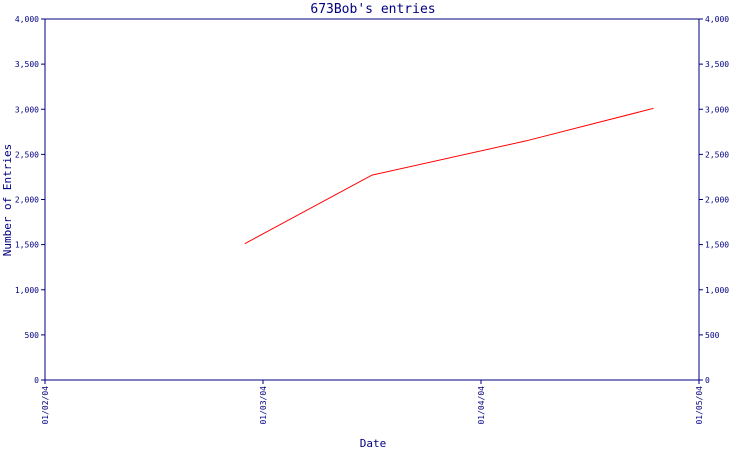 Image resolution: width=750 pixels, height=450 pixels. I want to click on x-tick-label: 01/04/04, so click(481, 405).